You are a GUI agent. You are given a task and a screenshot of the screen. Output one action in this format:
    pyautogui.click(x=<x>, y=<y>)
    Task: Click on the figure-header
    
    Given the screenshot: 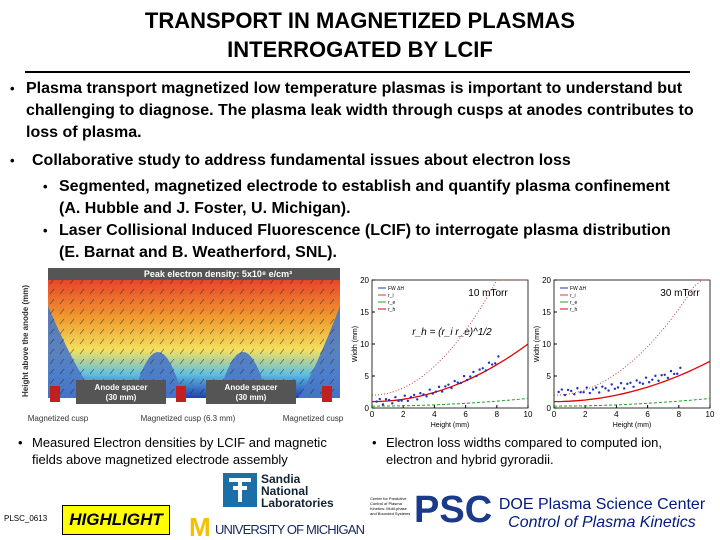 What is the action you would take?
    pyautogui.click(x=194, y=274)
    